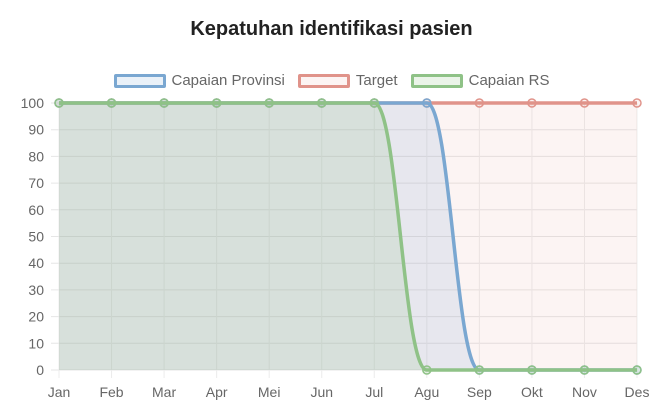 This screenshot has width=663, height=412. What do you see at coordinates (228, 80) in the screenshot?
I see `legend-label-capaian-provinsi: Capaian Provinsi` at bounding box center [228, 80].